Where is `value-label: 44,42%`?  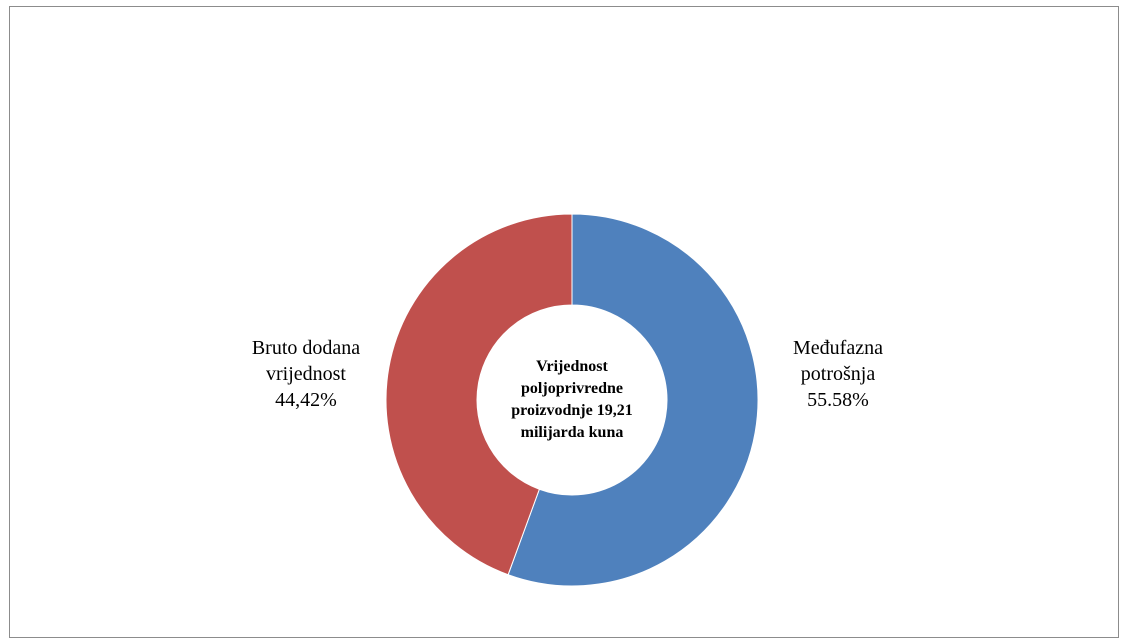 value-label: 44,42% is located at coordinates (306, 400).